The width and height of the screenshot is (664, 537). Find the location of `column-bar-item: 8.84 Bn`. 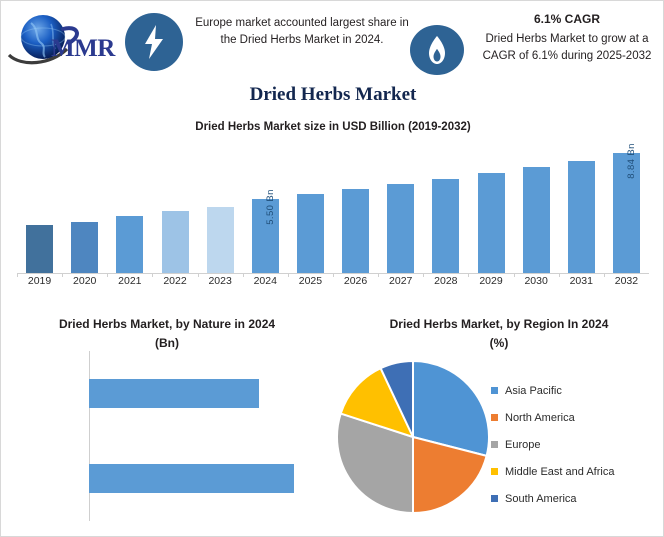

column-bar-item: 8.84 Bn is located at coordinates (626, 208).